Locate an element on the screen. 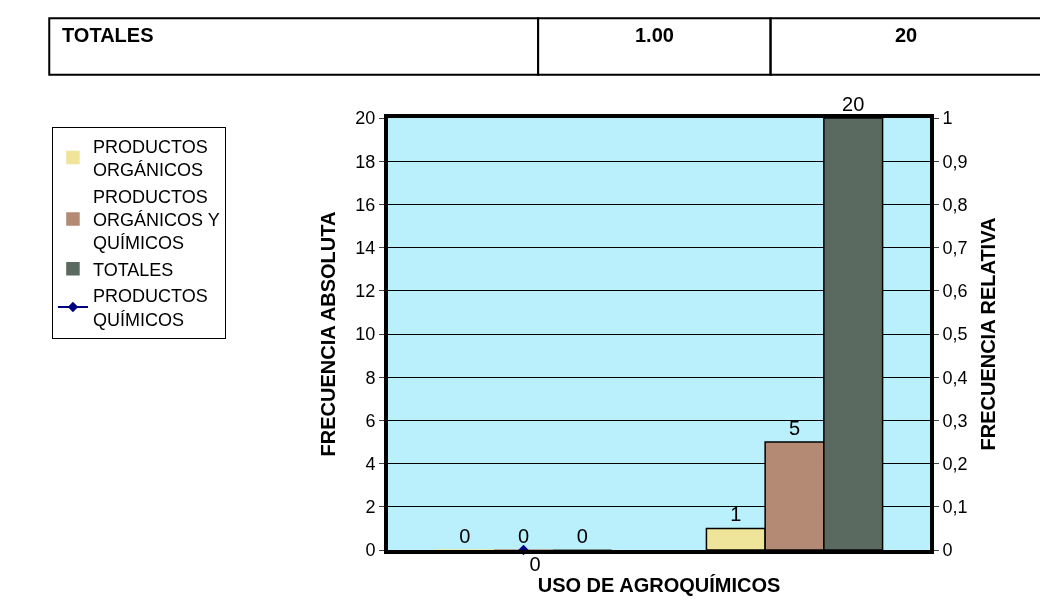 This screenshot has height=602, width=1040. text: 20 is located at coordinates (906, 35).